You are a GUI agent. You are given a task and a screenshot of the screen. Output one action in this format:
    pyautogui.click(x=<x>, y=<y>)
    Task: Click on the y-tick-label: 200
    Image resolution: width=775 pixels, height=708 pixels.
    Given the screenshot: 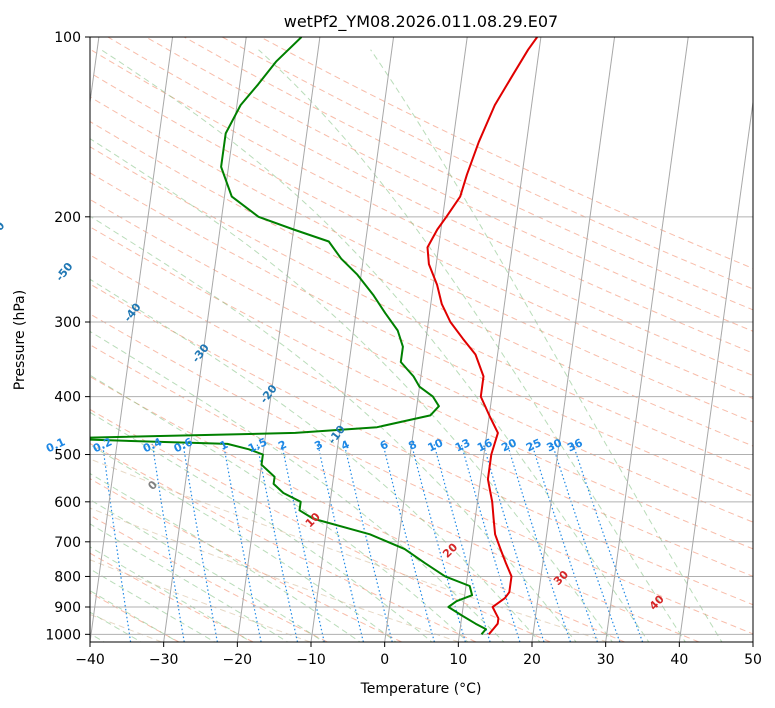 What is the action you would take?
    pyautogui.click(x=67, y=218)
    